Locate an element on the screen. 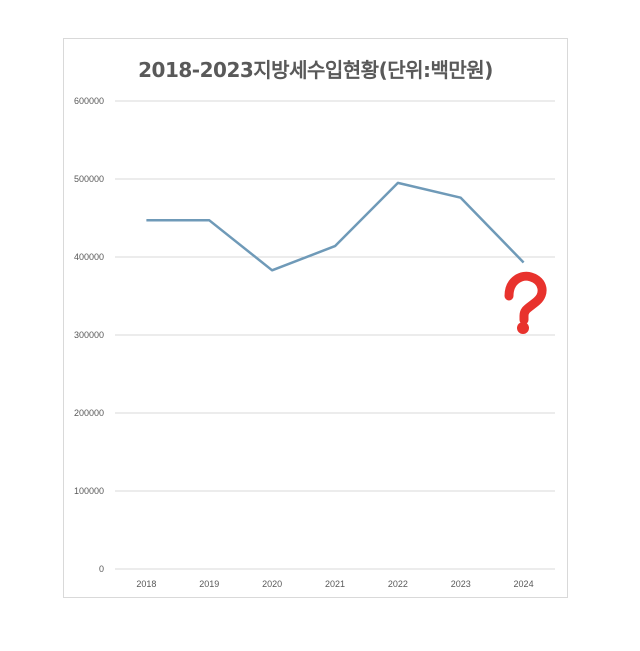 The height and width of the screenshot is (651, 640). x-tick-label: 2018 is located at coordinates (146, 584).